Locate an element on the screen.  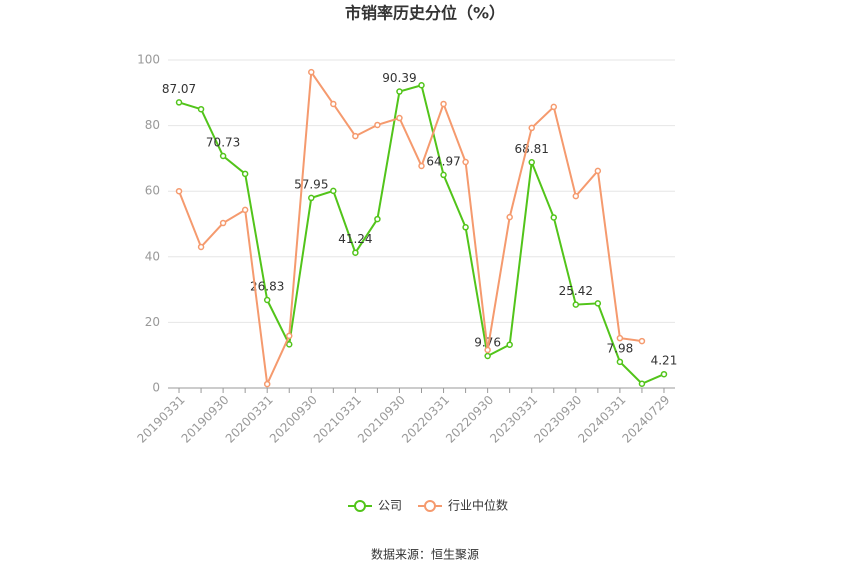
data-label: 87.07 is located at coordinates (179, 89).